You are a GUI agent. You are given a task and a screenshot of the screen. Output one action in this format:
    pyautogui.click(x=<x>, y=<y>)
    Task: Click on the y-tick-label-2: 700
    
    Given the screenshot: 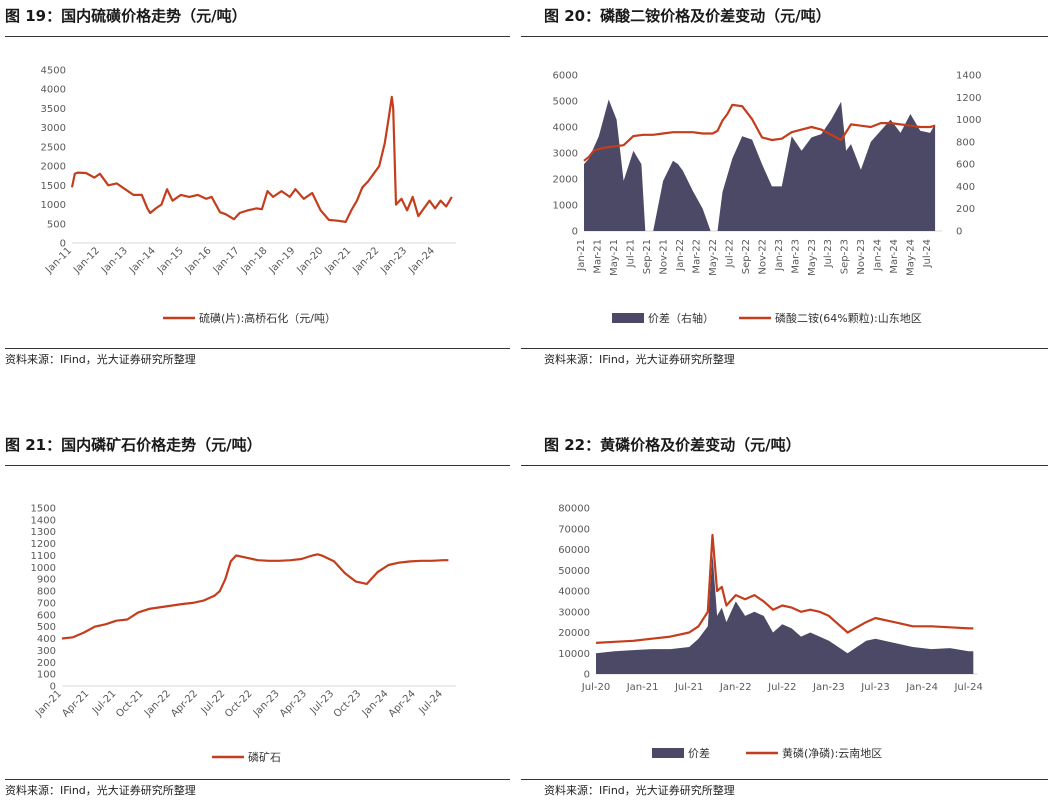 What is the action you would take?
    pyautogui.click(x=46, y=603)
    